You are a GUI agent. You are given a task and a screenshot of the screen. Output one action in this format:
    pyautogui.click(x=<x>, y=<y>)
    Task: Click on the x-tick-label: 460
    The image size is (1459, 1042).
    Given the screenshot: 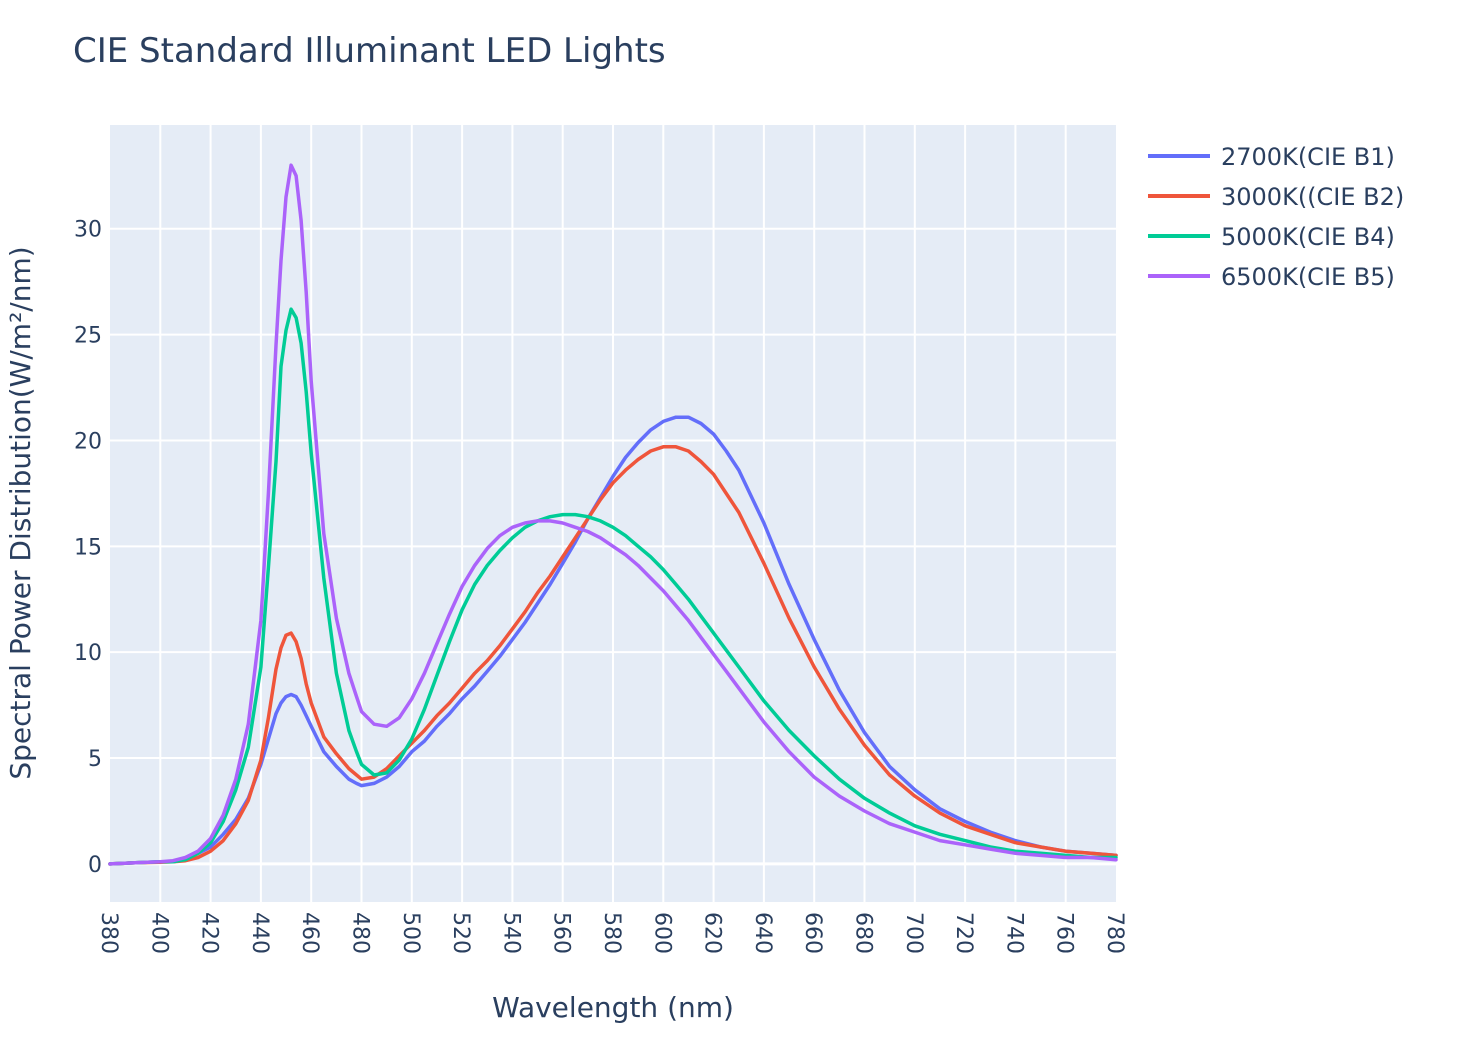 What is the action you would take?
    pyautogui.click(x=309, y=933)
    